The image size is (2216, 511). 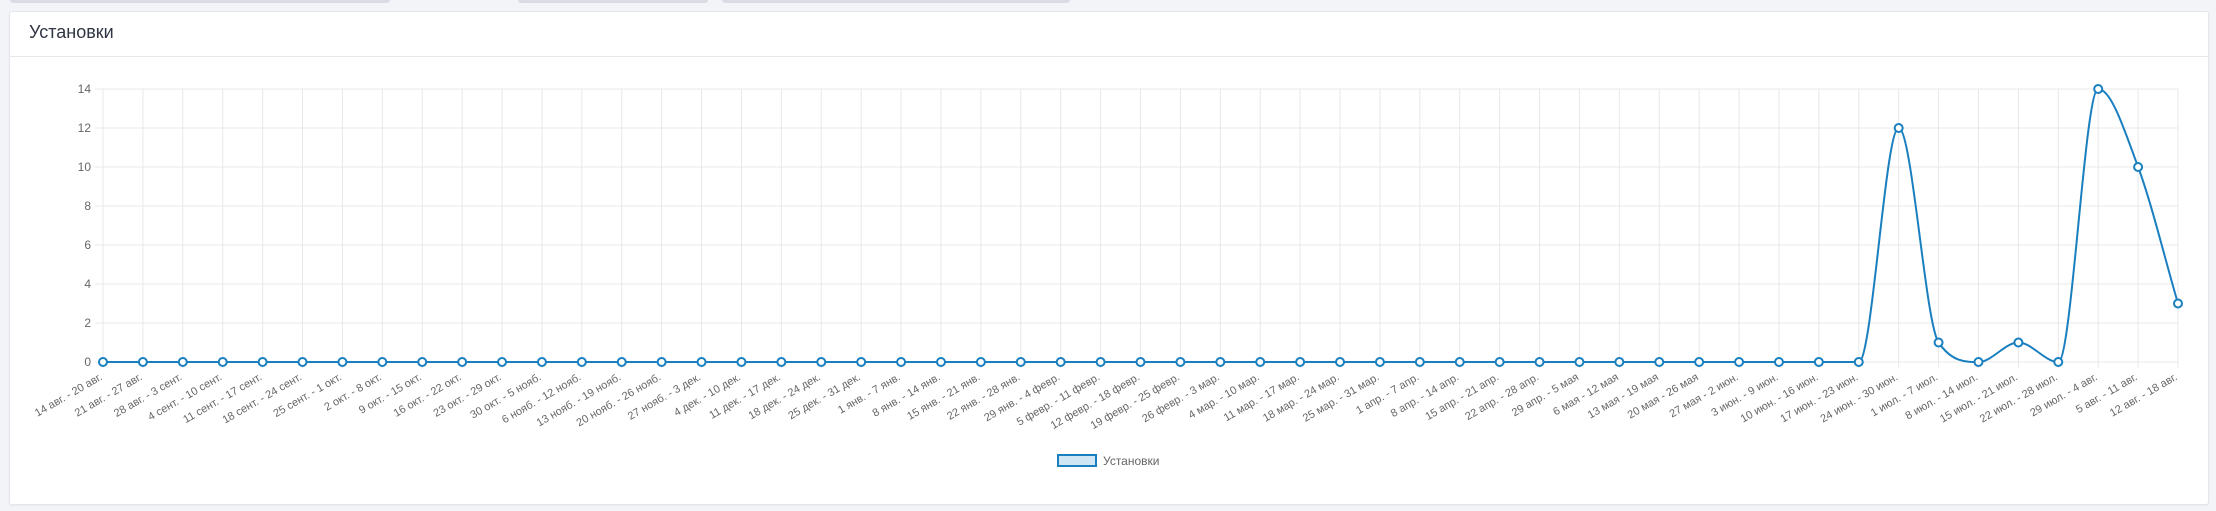 What do you see at coordinates (85, 128) in the screenshot?
I see `y-tick-label: 12` at bounding box center [85, 128].